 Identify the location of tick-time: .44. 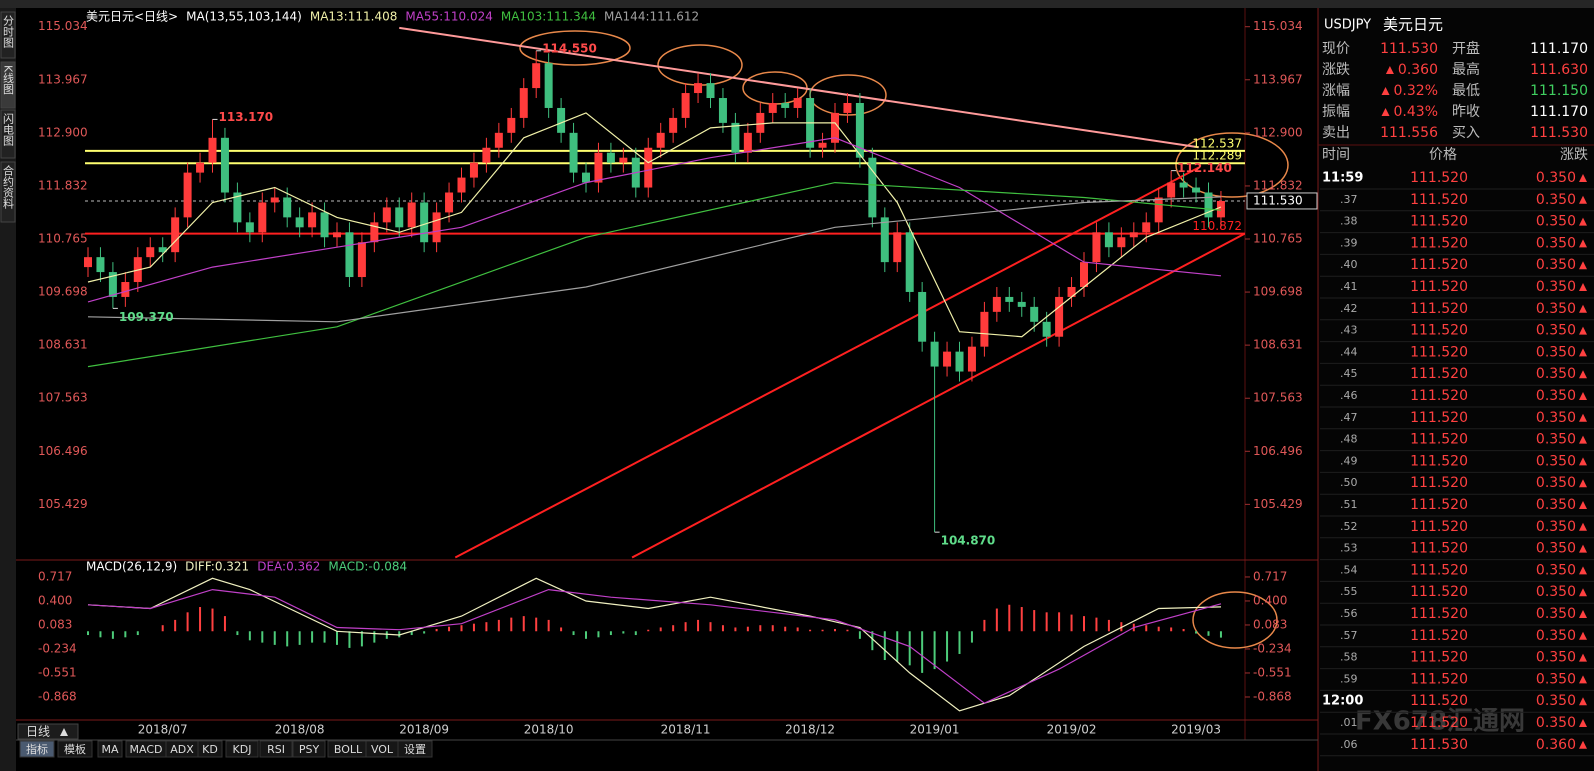
(1349, 351).